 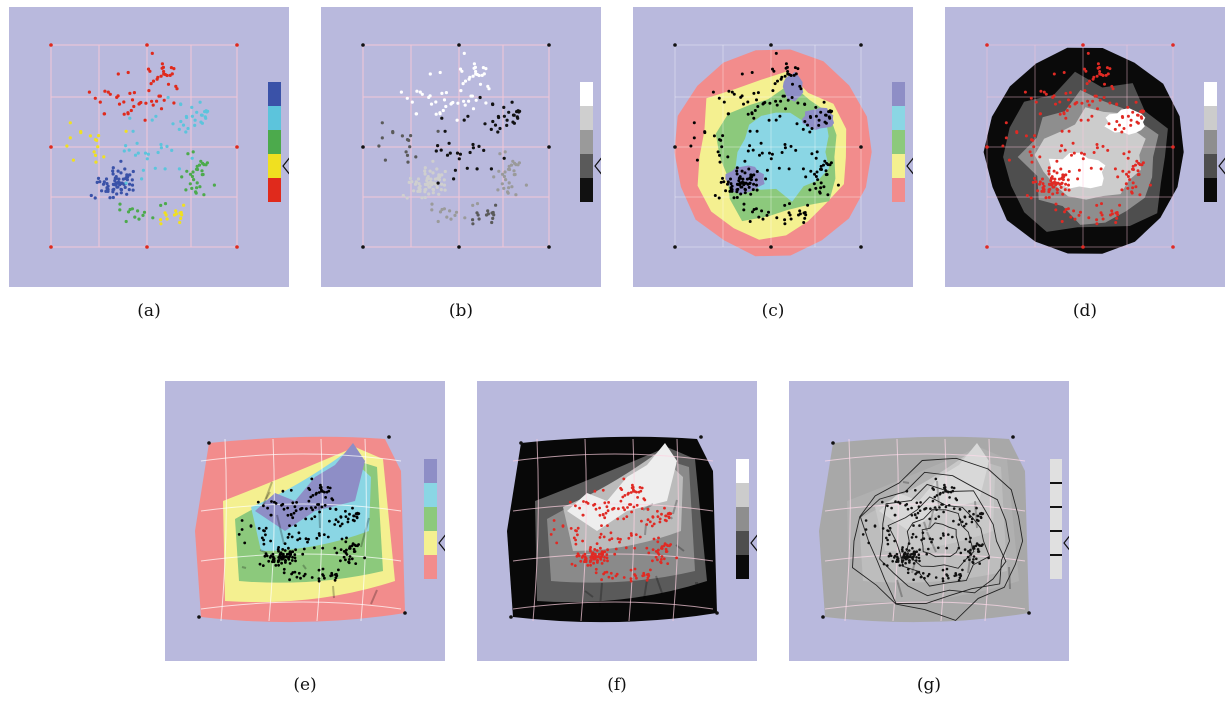 What do you see at coordinates (305, 685) in the screenshot?
I see `caption-e: (e)` at bounding box center [305, 685].